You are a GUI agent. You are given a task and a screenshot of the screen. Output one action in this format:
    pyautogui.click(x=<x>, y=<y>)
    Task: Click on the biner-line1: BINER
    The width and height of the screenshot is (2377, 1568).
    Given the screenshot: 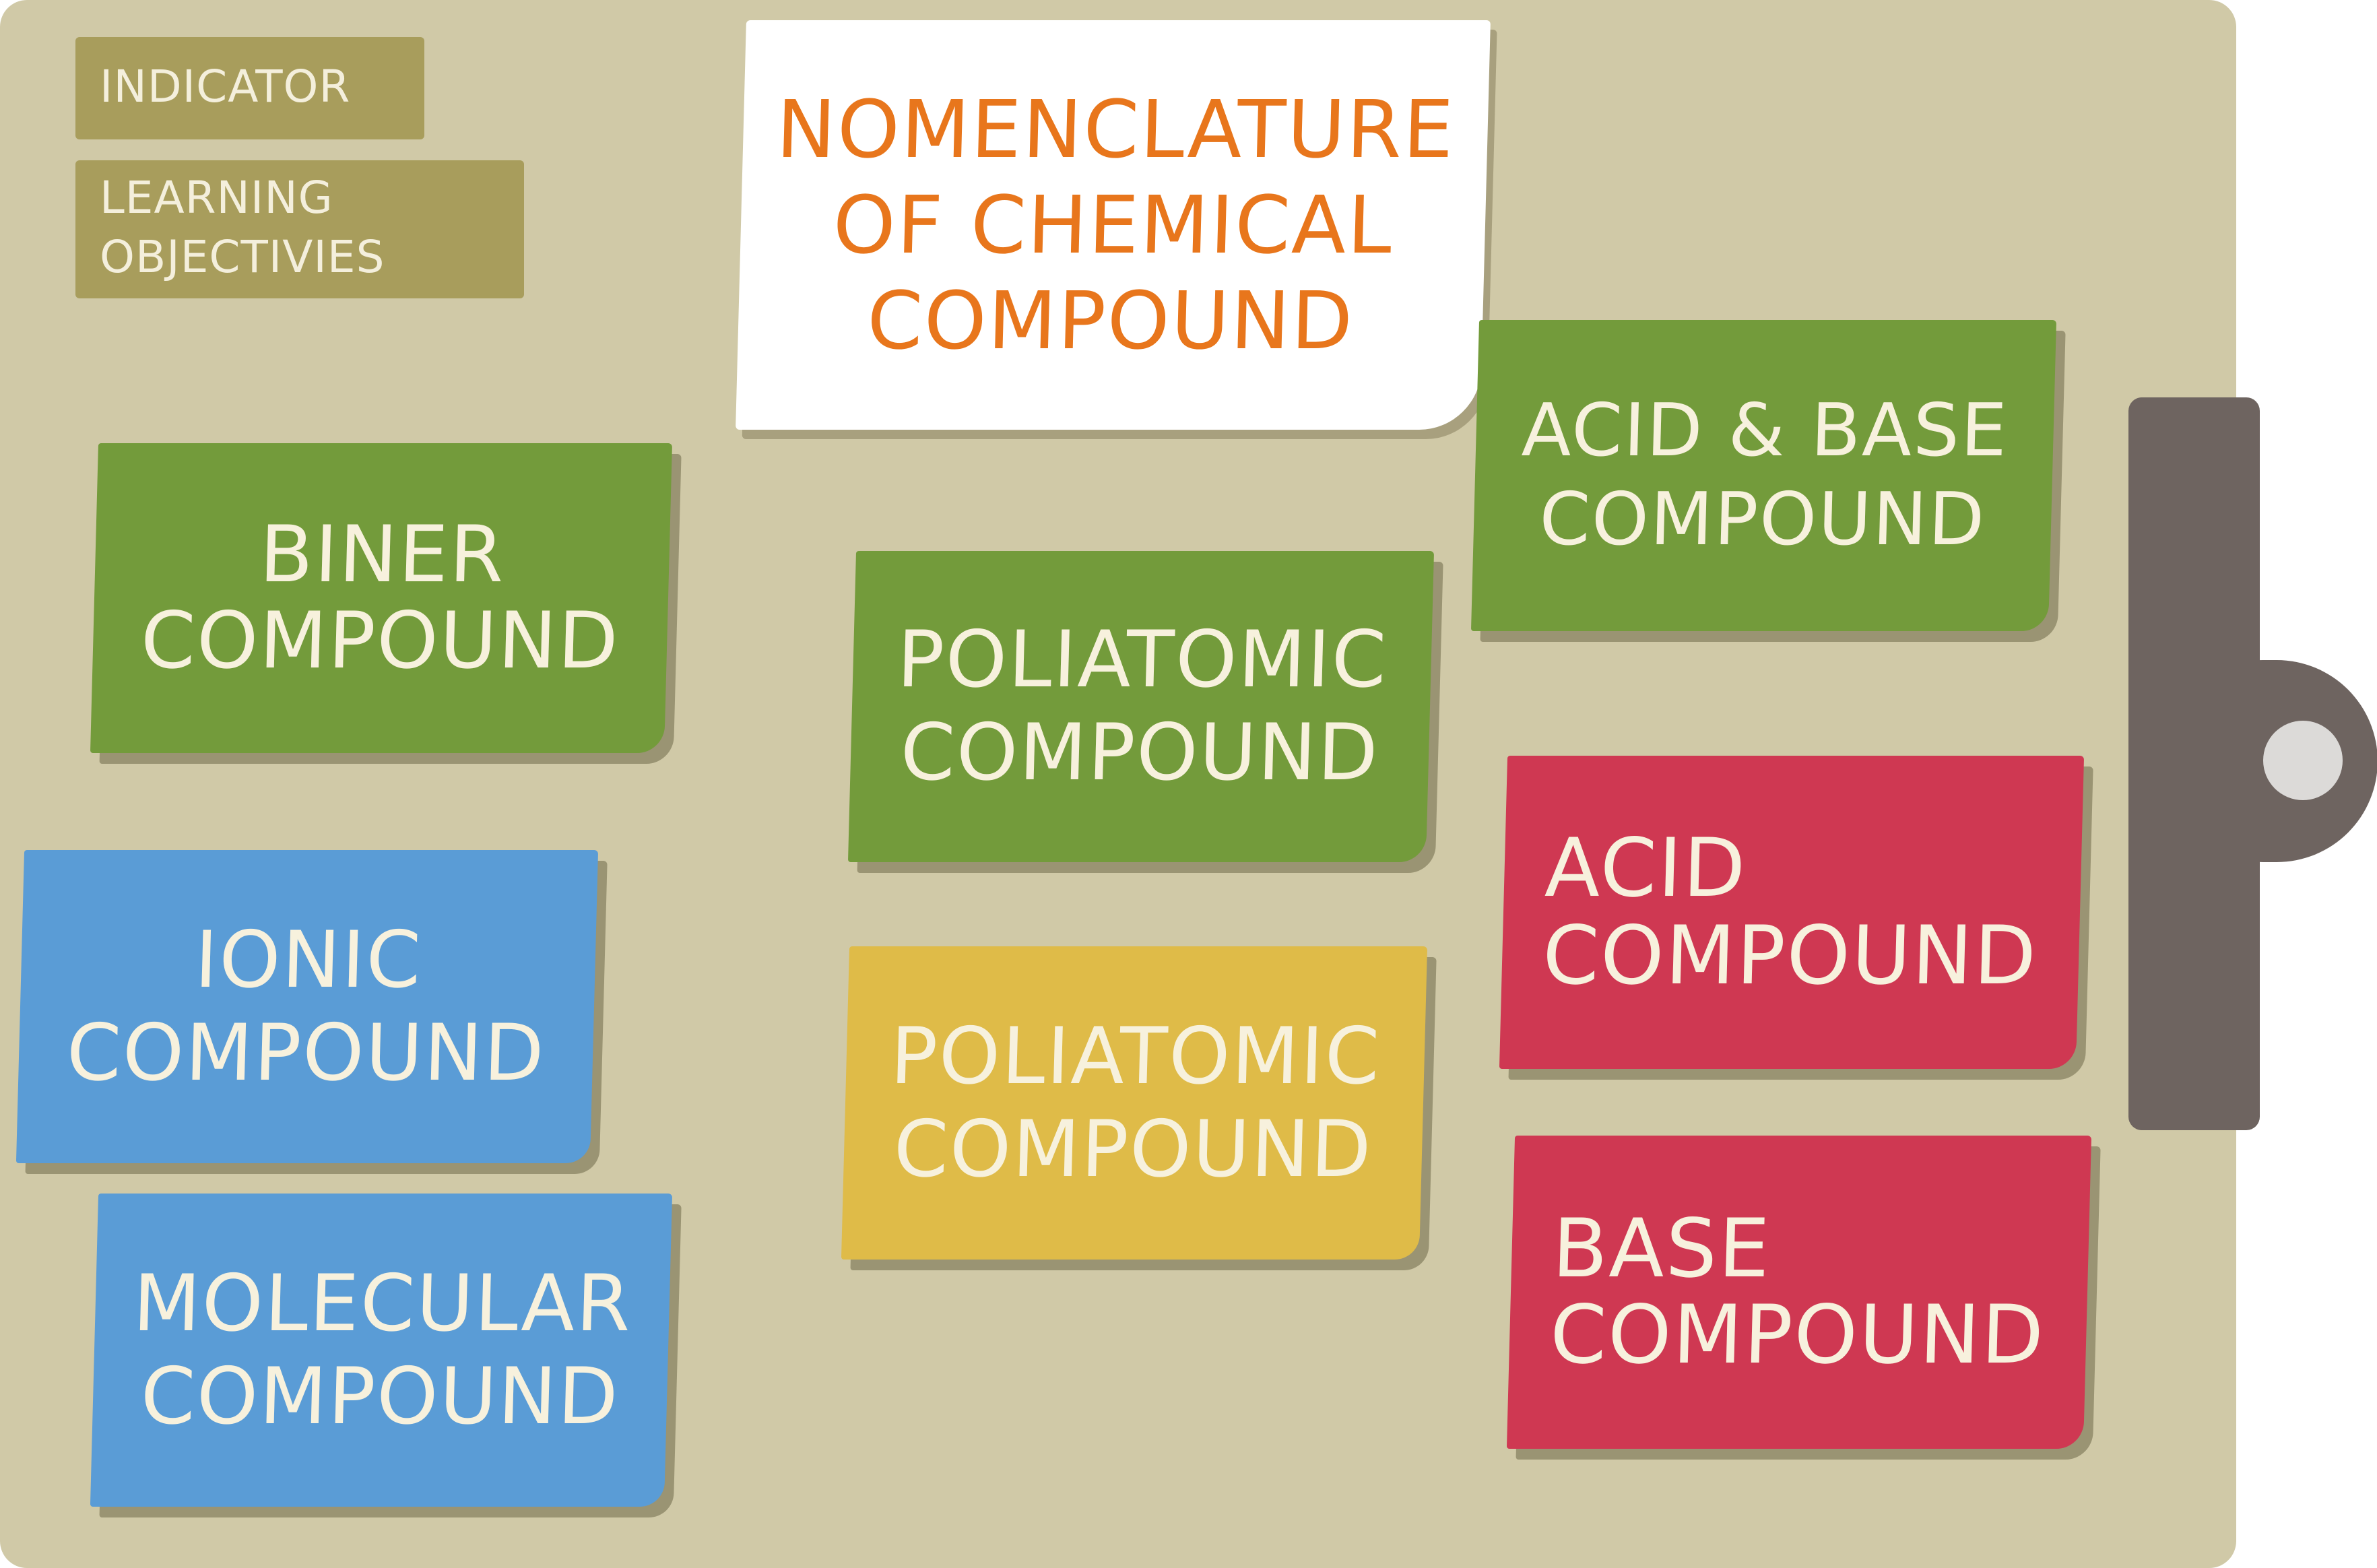 What is the action you would take?
    pyautogui.click(x=382, y=554)
    